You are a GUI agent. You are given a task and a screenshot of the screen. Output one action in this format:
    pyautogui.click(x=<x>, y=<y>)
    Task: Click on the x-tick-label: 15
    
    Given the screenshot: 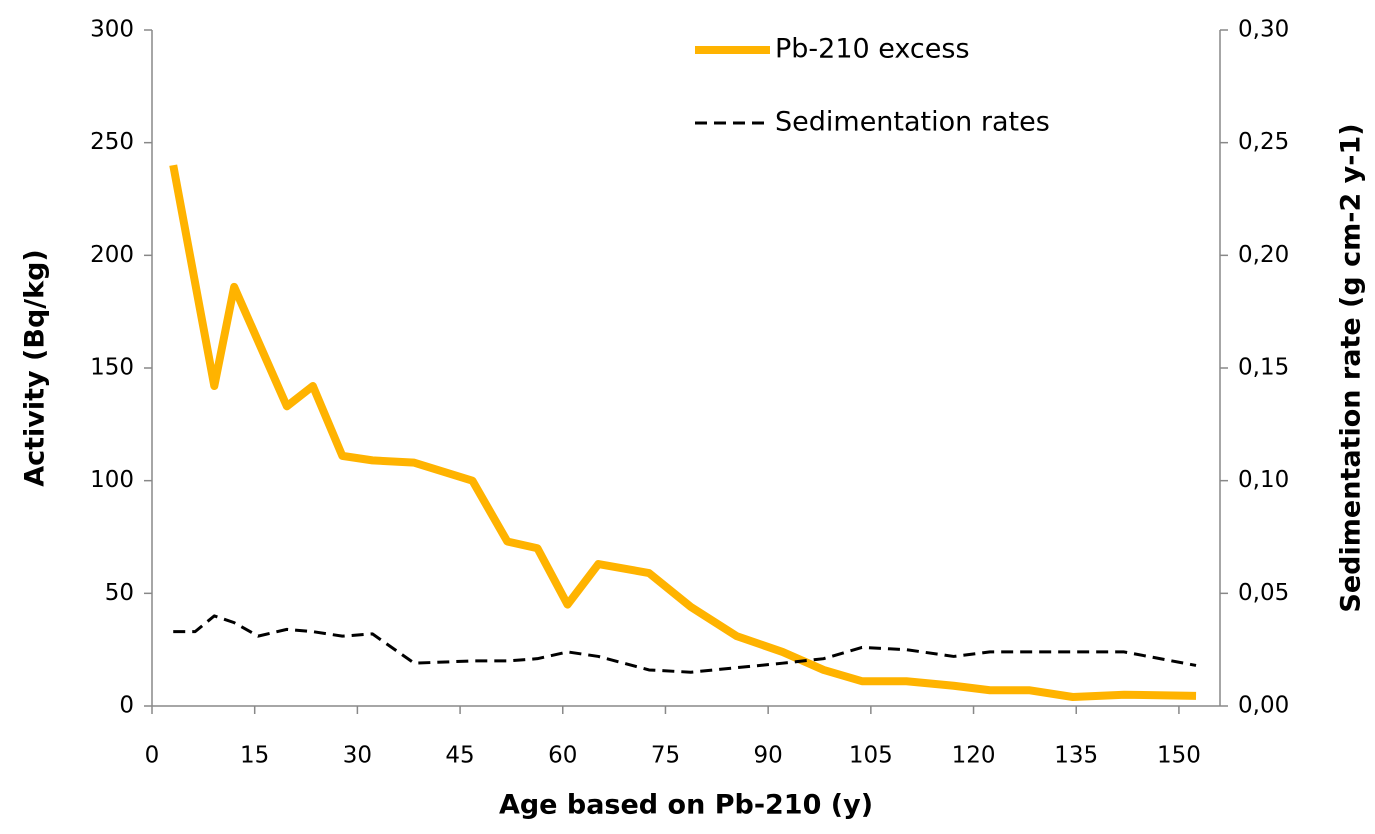 What is the action you would take?
    pyautogui.click(x=254, y=756)
    